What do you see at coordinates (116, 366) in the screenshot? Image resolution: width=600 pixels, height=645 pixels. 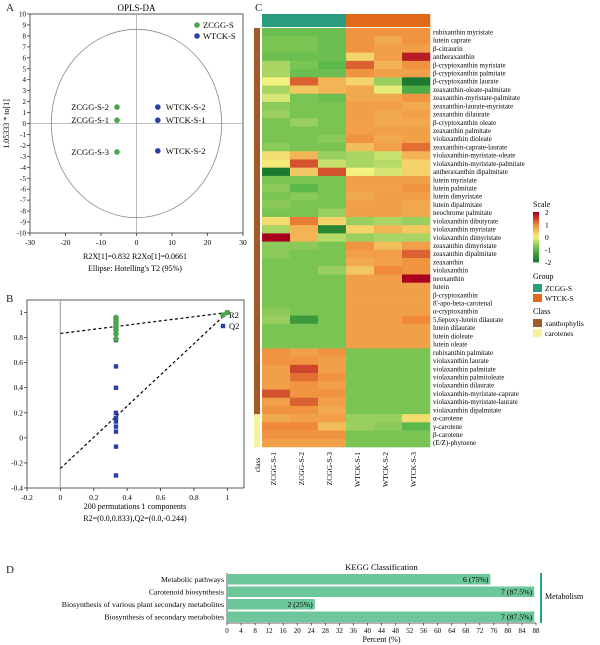 I see `q2-point` at bounding box center [116, 366].